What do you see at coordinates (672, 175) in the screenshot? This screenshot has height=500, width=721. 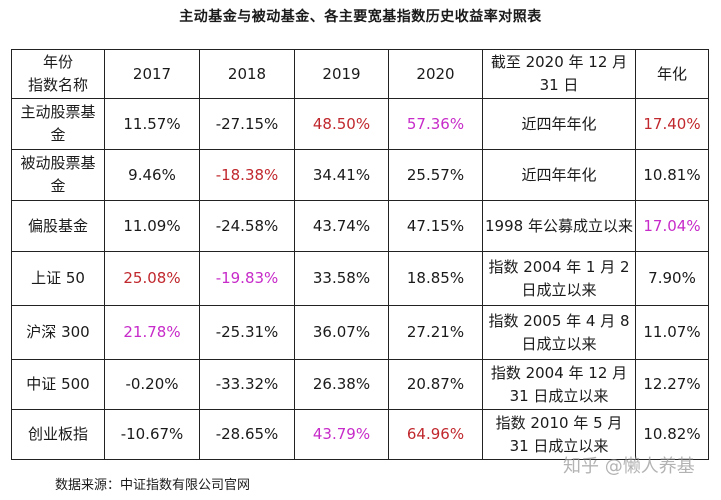 I see `cell-annual: 10.81%` at bounding box center [672, 175].